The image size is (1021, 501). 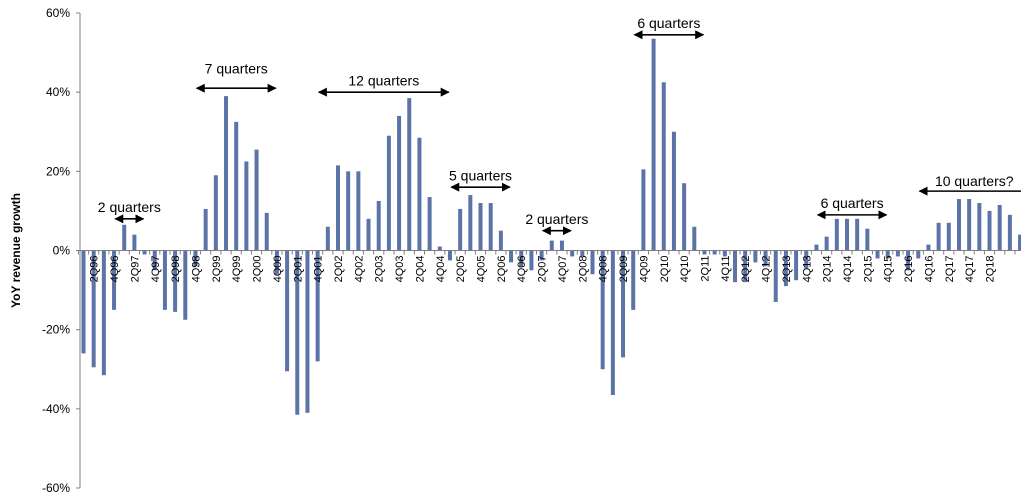 What do you see at coordinates (58, 171) in the screenshot?
I see `y-tick-label: 20%` at bounding box center [58, 171].